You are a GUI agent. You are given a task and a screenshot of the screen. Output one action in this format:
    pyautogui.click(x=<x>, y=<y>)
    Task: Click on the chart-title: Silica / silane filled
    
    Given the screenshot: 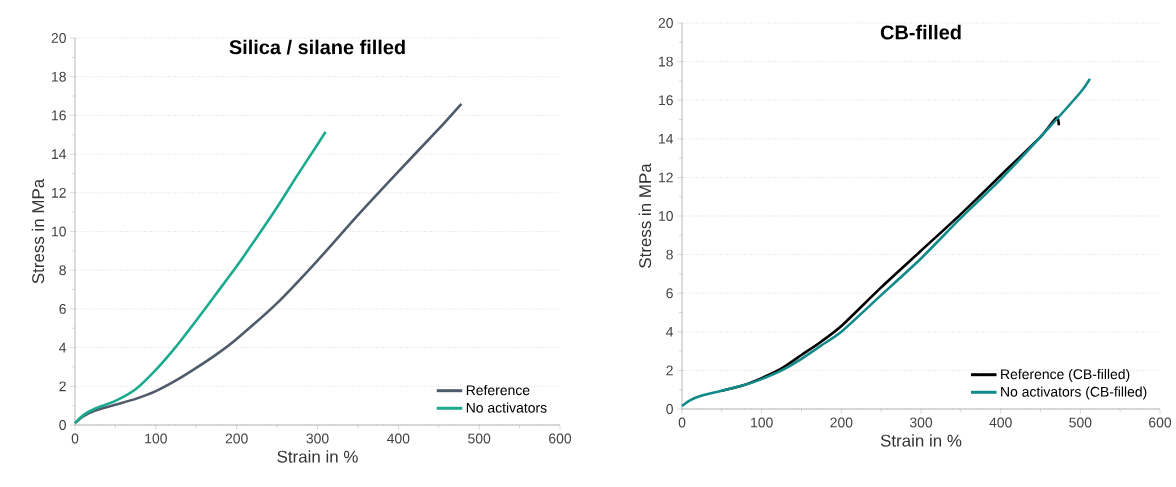 What is the action you would take?
    pyautogui.click(x=317, y=47)
    